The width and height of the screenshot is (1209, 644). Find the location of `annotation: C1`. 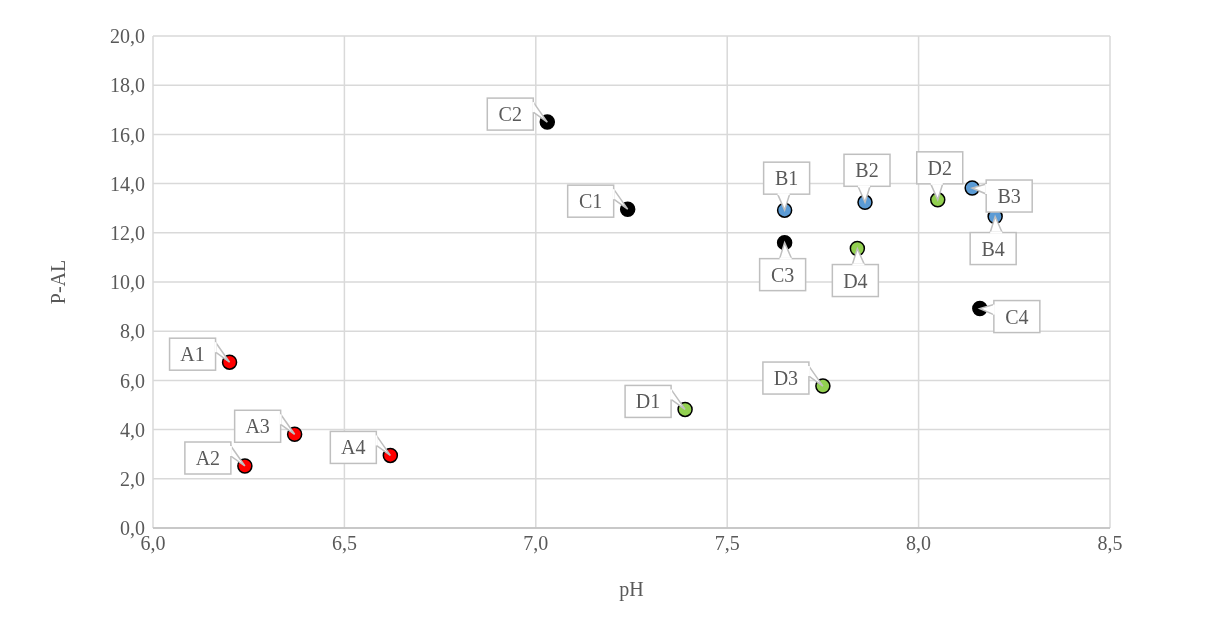

annotation: C1 is located at coordinates (591, 201).